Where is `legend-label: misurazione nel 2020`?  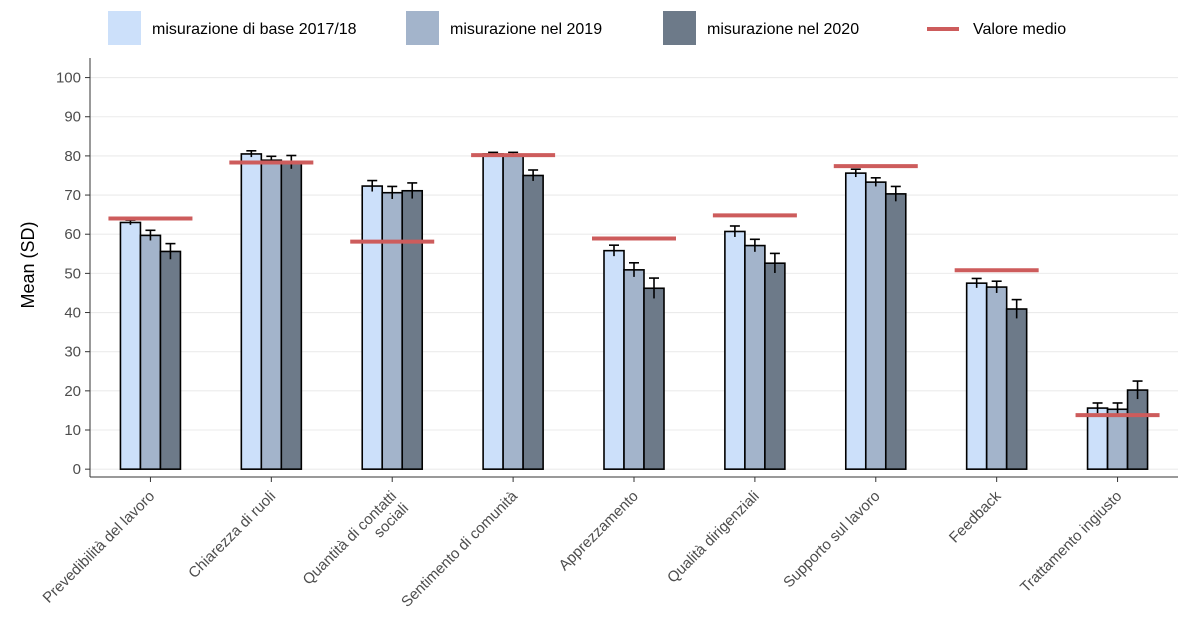
legend-label: misurazione nel 2020 is located at coordinates (783, 29).